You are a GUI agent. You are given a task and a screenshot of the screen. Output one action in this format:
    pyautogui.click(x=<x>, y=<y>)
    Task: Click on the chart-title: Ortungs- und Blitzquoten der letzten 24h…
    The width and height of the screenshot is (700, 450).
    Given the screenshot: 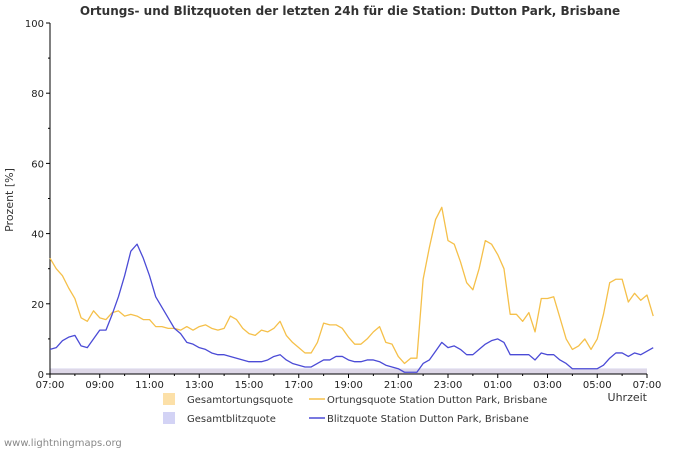 What is the action you would take?
    pyautogui.click(x=350, y=11)
    